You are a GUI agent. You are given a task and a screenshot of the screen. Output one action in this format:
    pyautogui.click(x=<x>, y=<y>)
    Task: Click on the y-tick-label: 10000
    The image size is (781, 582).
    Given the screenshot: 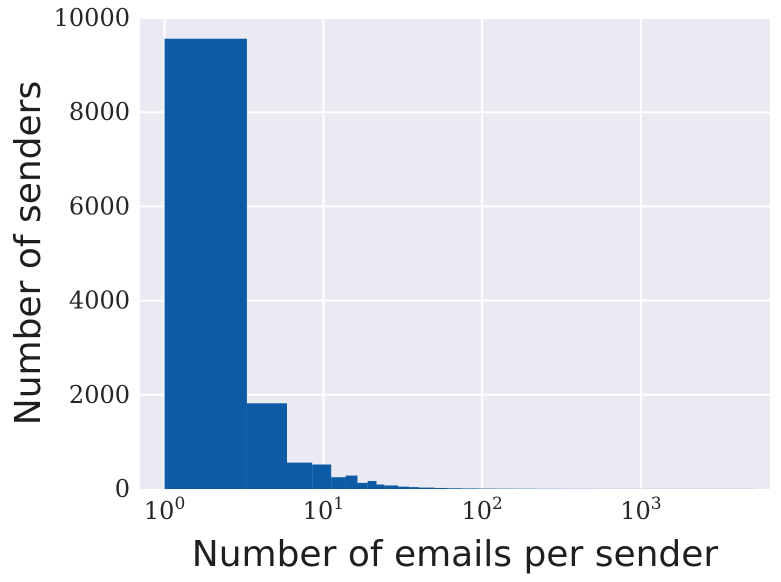 What is the action you would take?
    pyautogui.click(x=92, y=18)
    